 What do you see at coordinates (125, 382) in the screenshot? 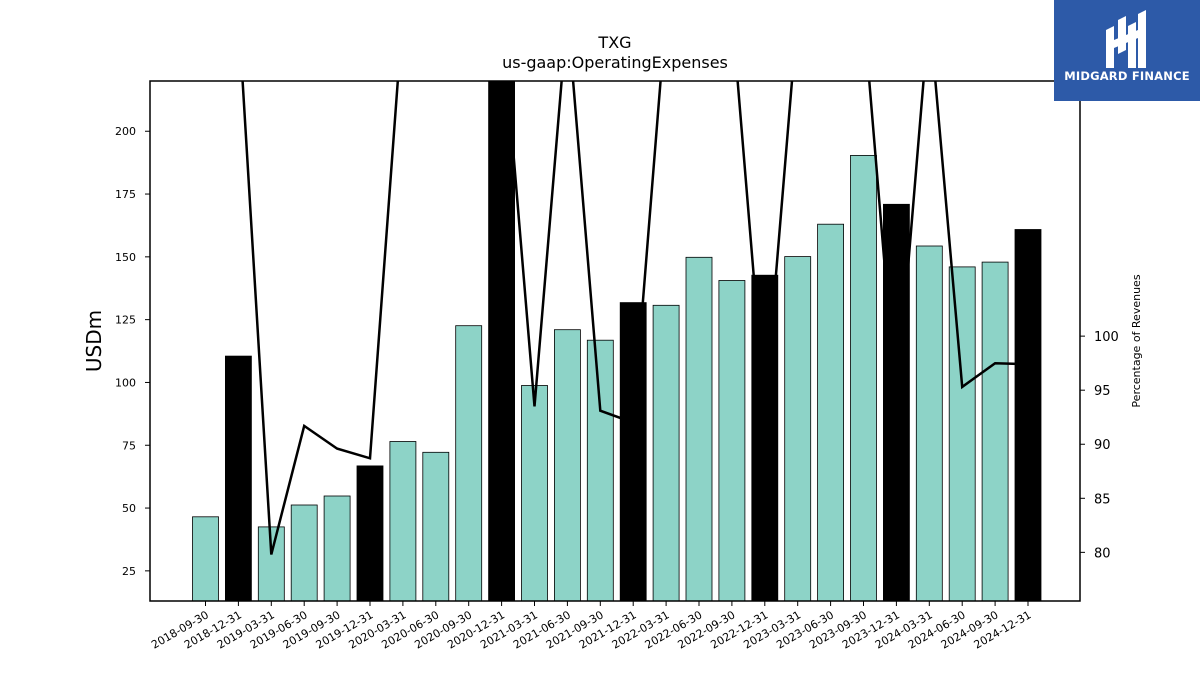
I see `y-tick-label: 100` at bounding box center [125, 382].